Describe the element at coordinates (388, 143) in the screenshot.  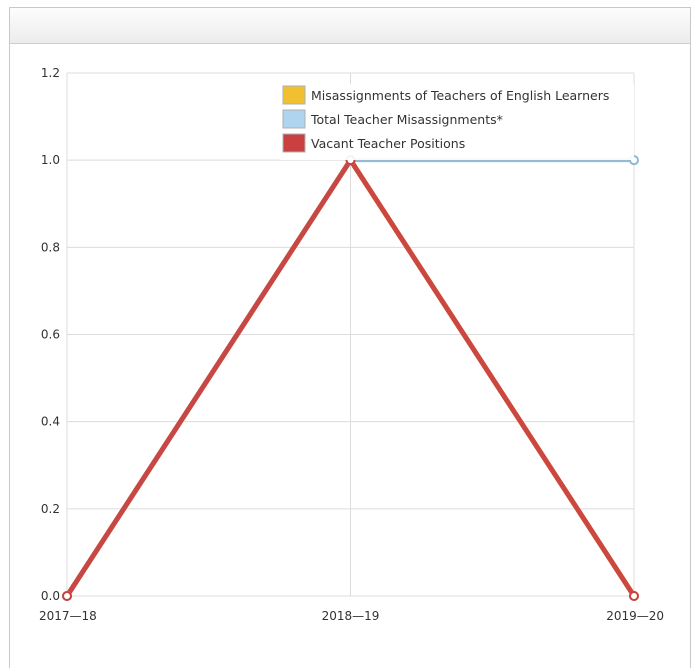
I see `legend-label-2: Vacant Teacher Positions` at that location.